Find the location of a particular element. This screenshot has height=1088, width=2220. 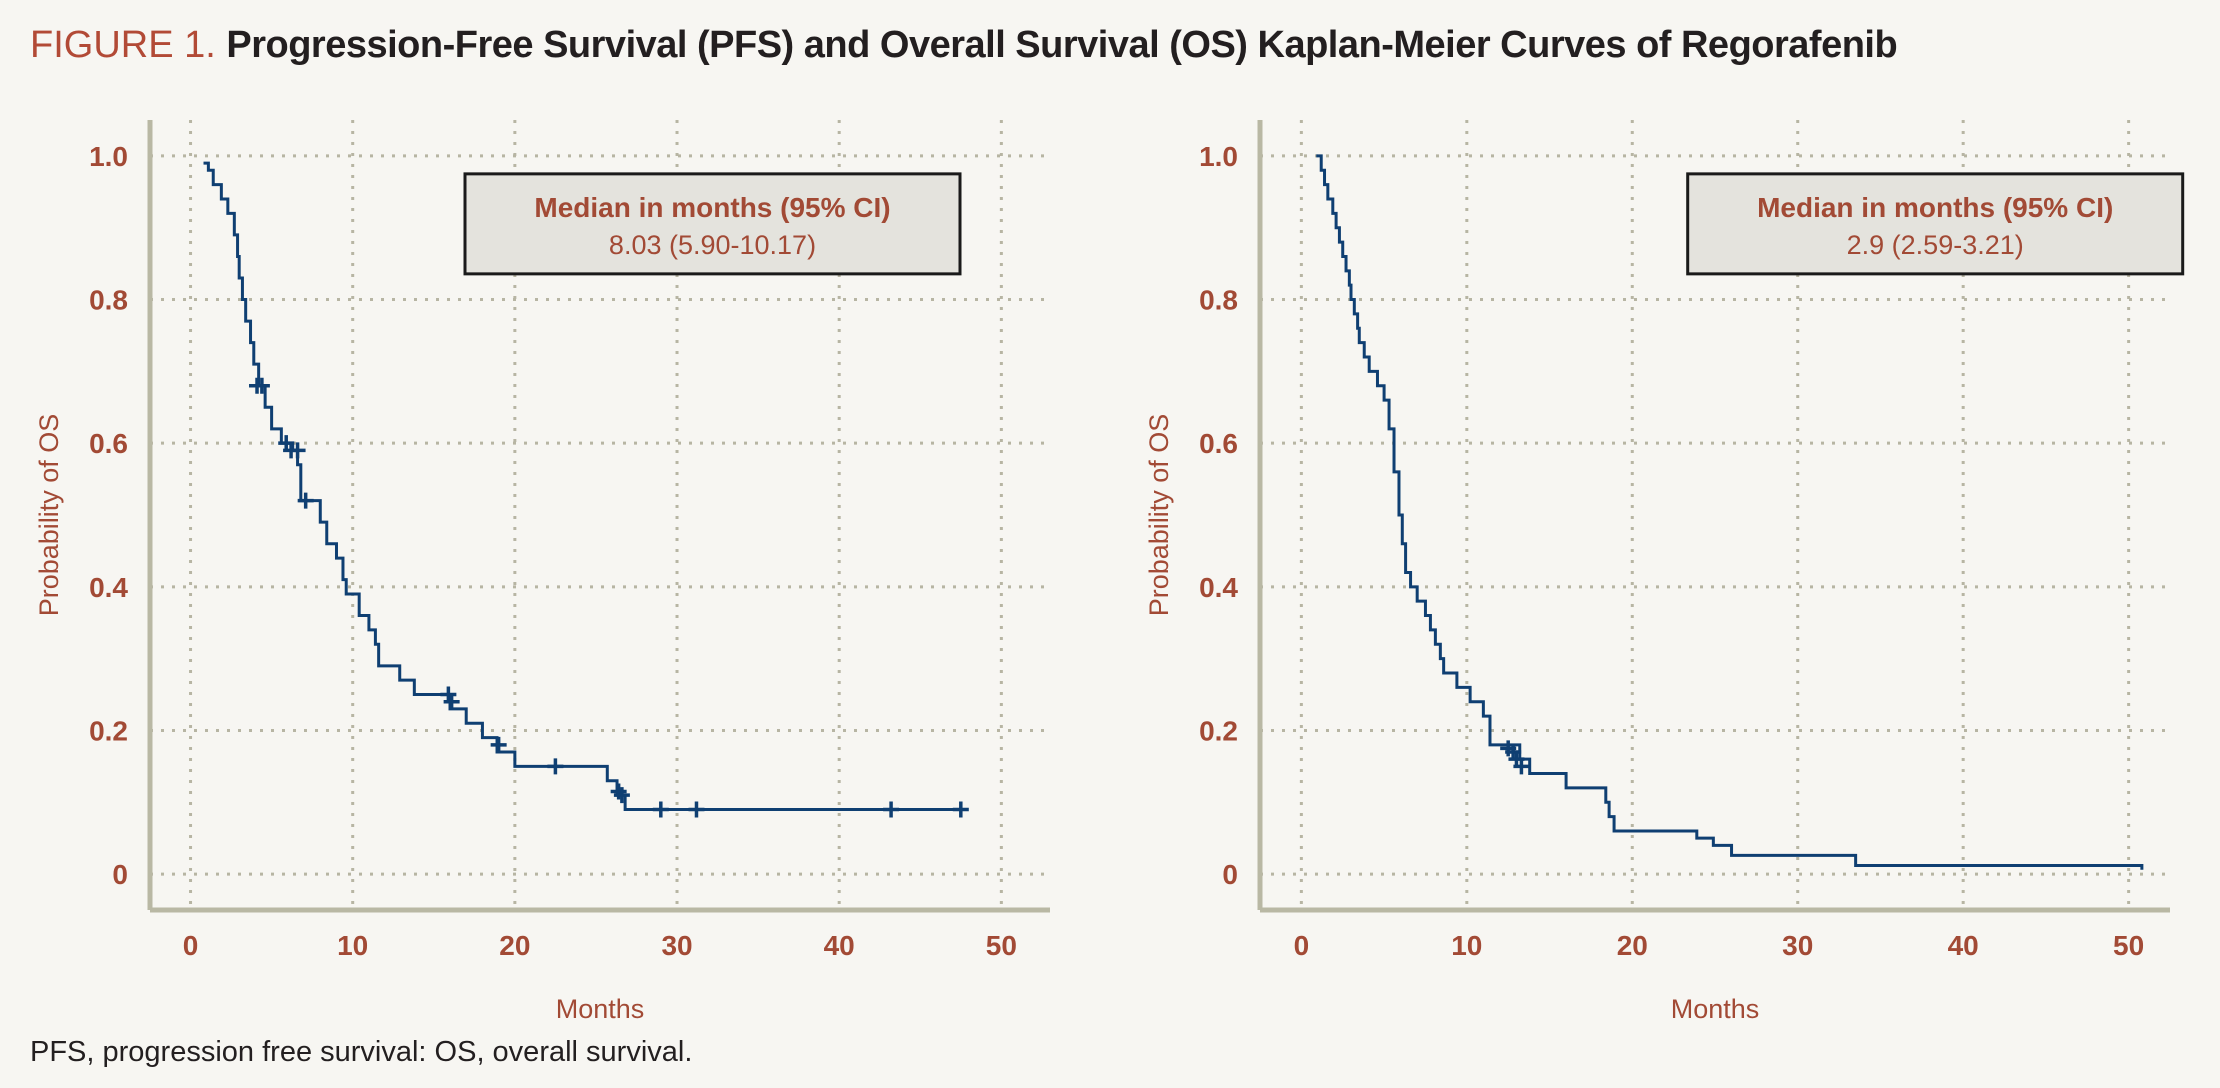

median-annotation-value: 2.9 (2.59-3.21) is located at coordinates (1935, 245).